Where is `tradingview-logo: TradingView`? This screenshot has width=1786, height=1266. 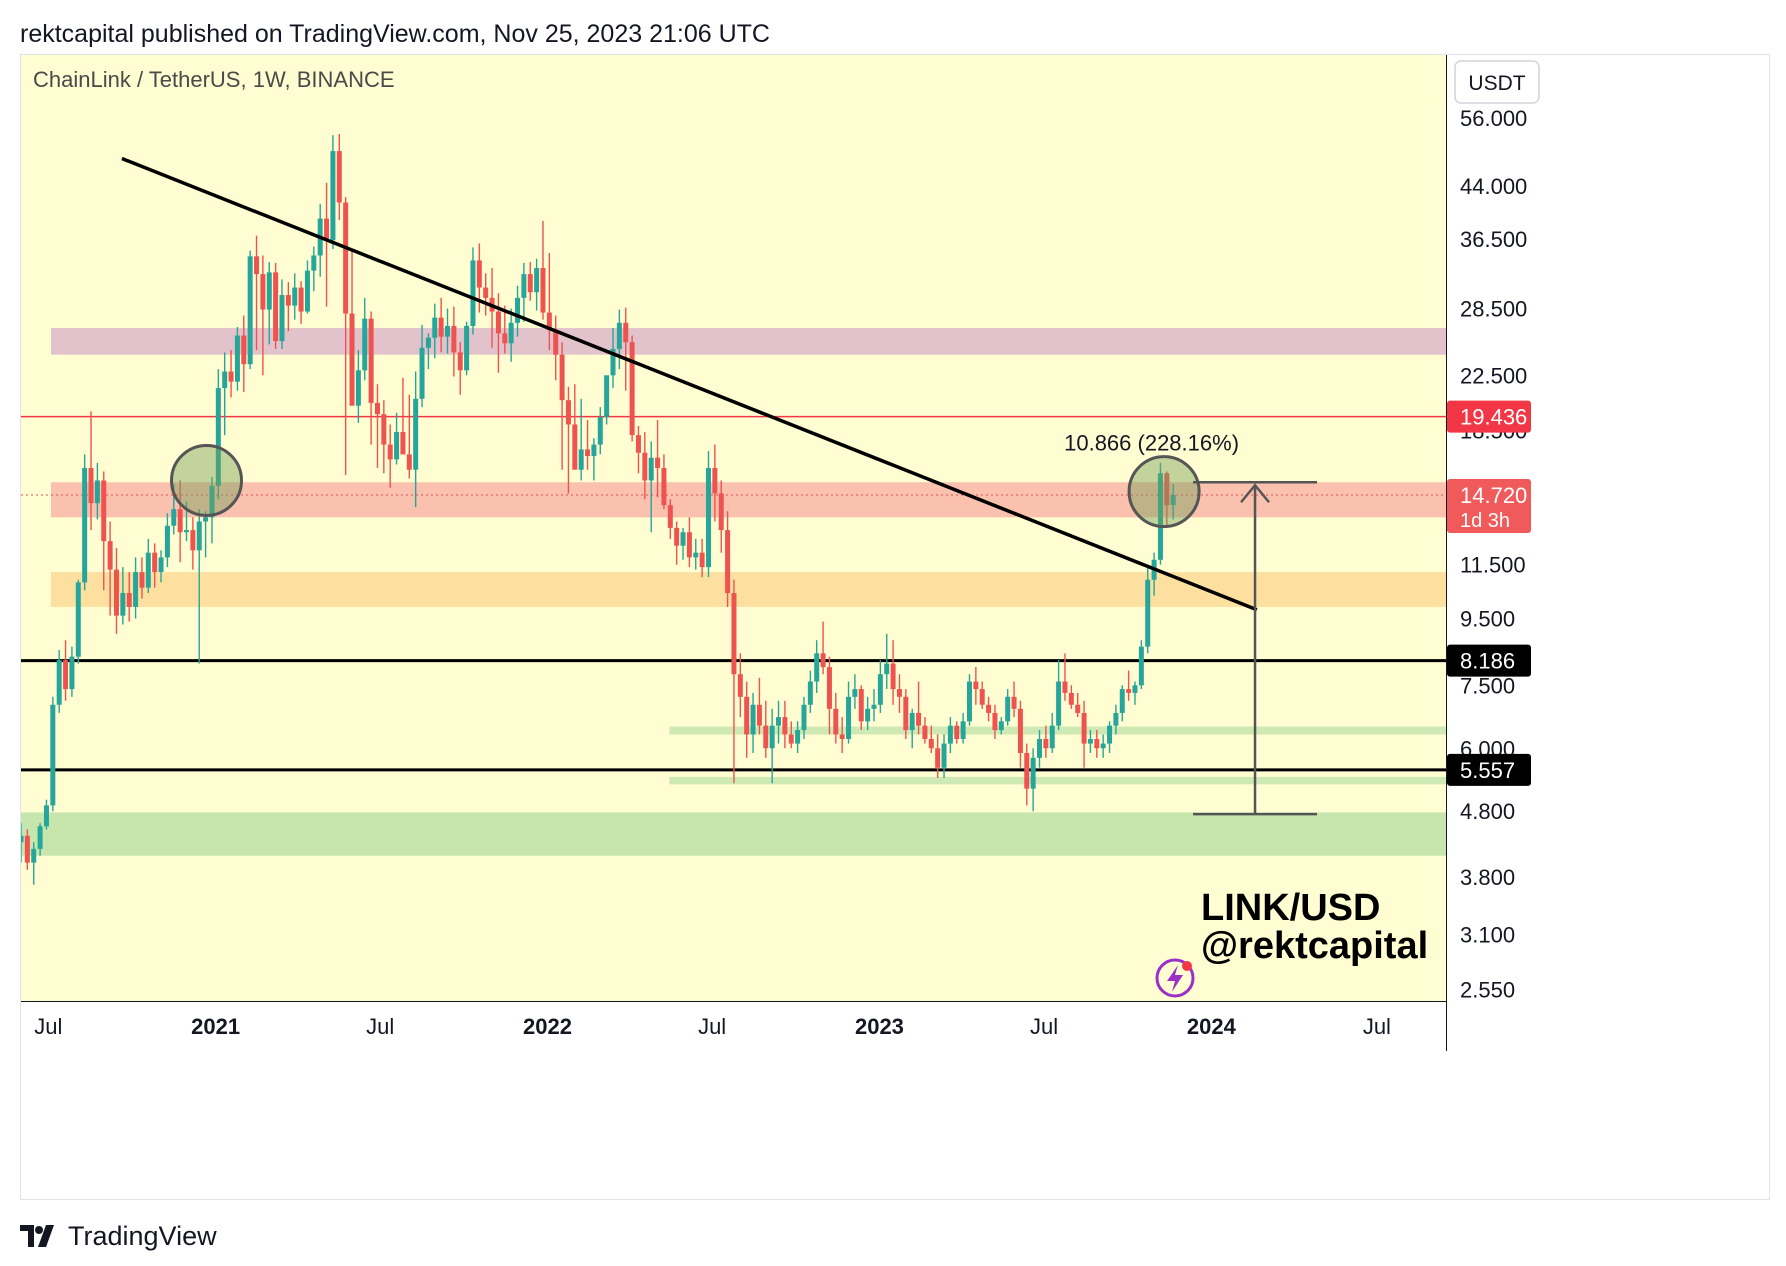
tradingview-logo: TradingView is located at coordinates (118, 1236).